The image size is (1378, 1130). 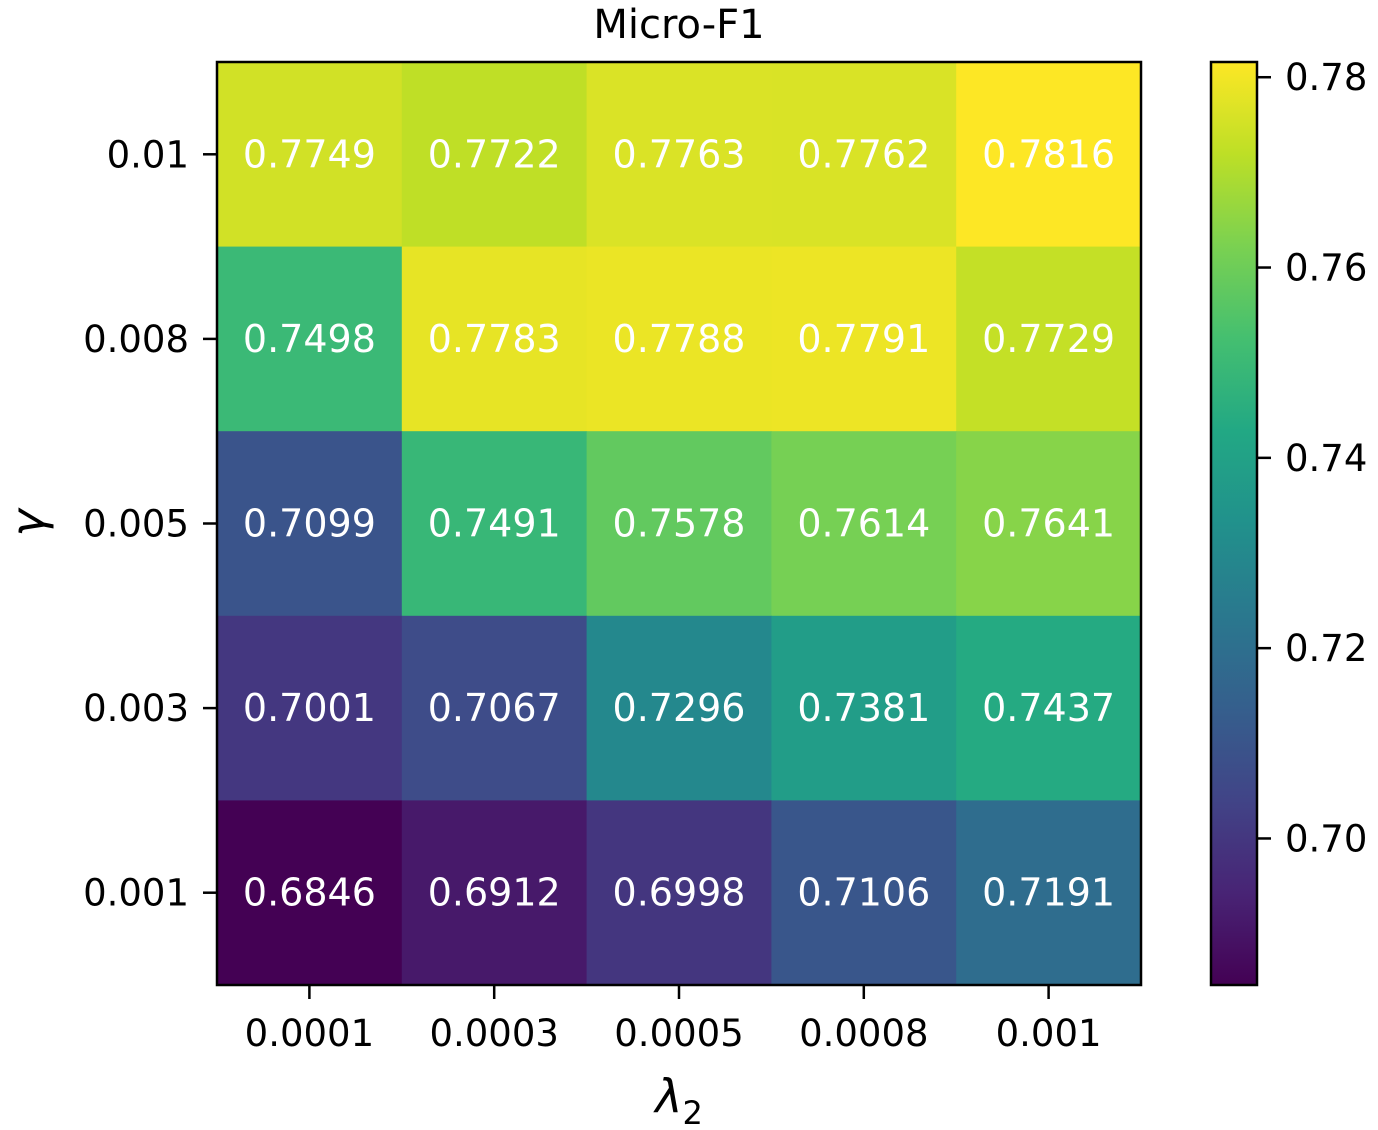 I want to click on colorbar-tick-label: 0.78, so click(x=1326, y=77).